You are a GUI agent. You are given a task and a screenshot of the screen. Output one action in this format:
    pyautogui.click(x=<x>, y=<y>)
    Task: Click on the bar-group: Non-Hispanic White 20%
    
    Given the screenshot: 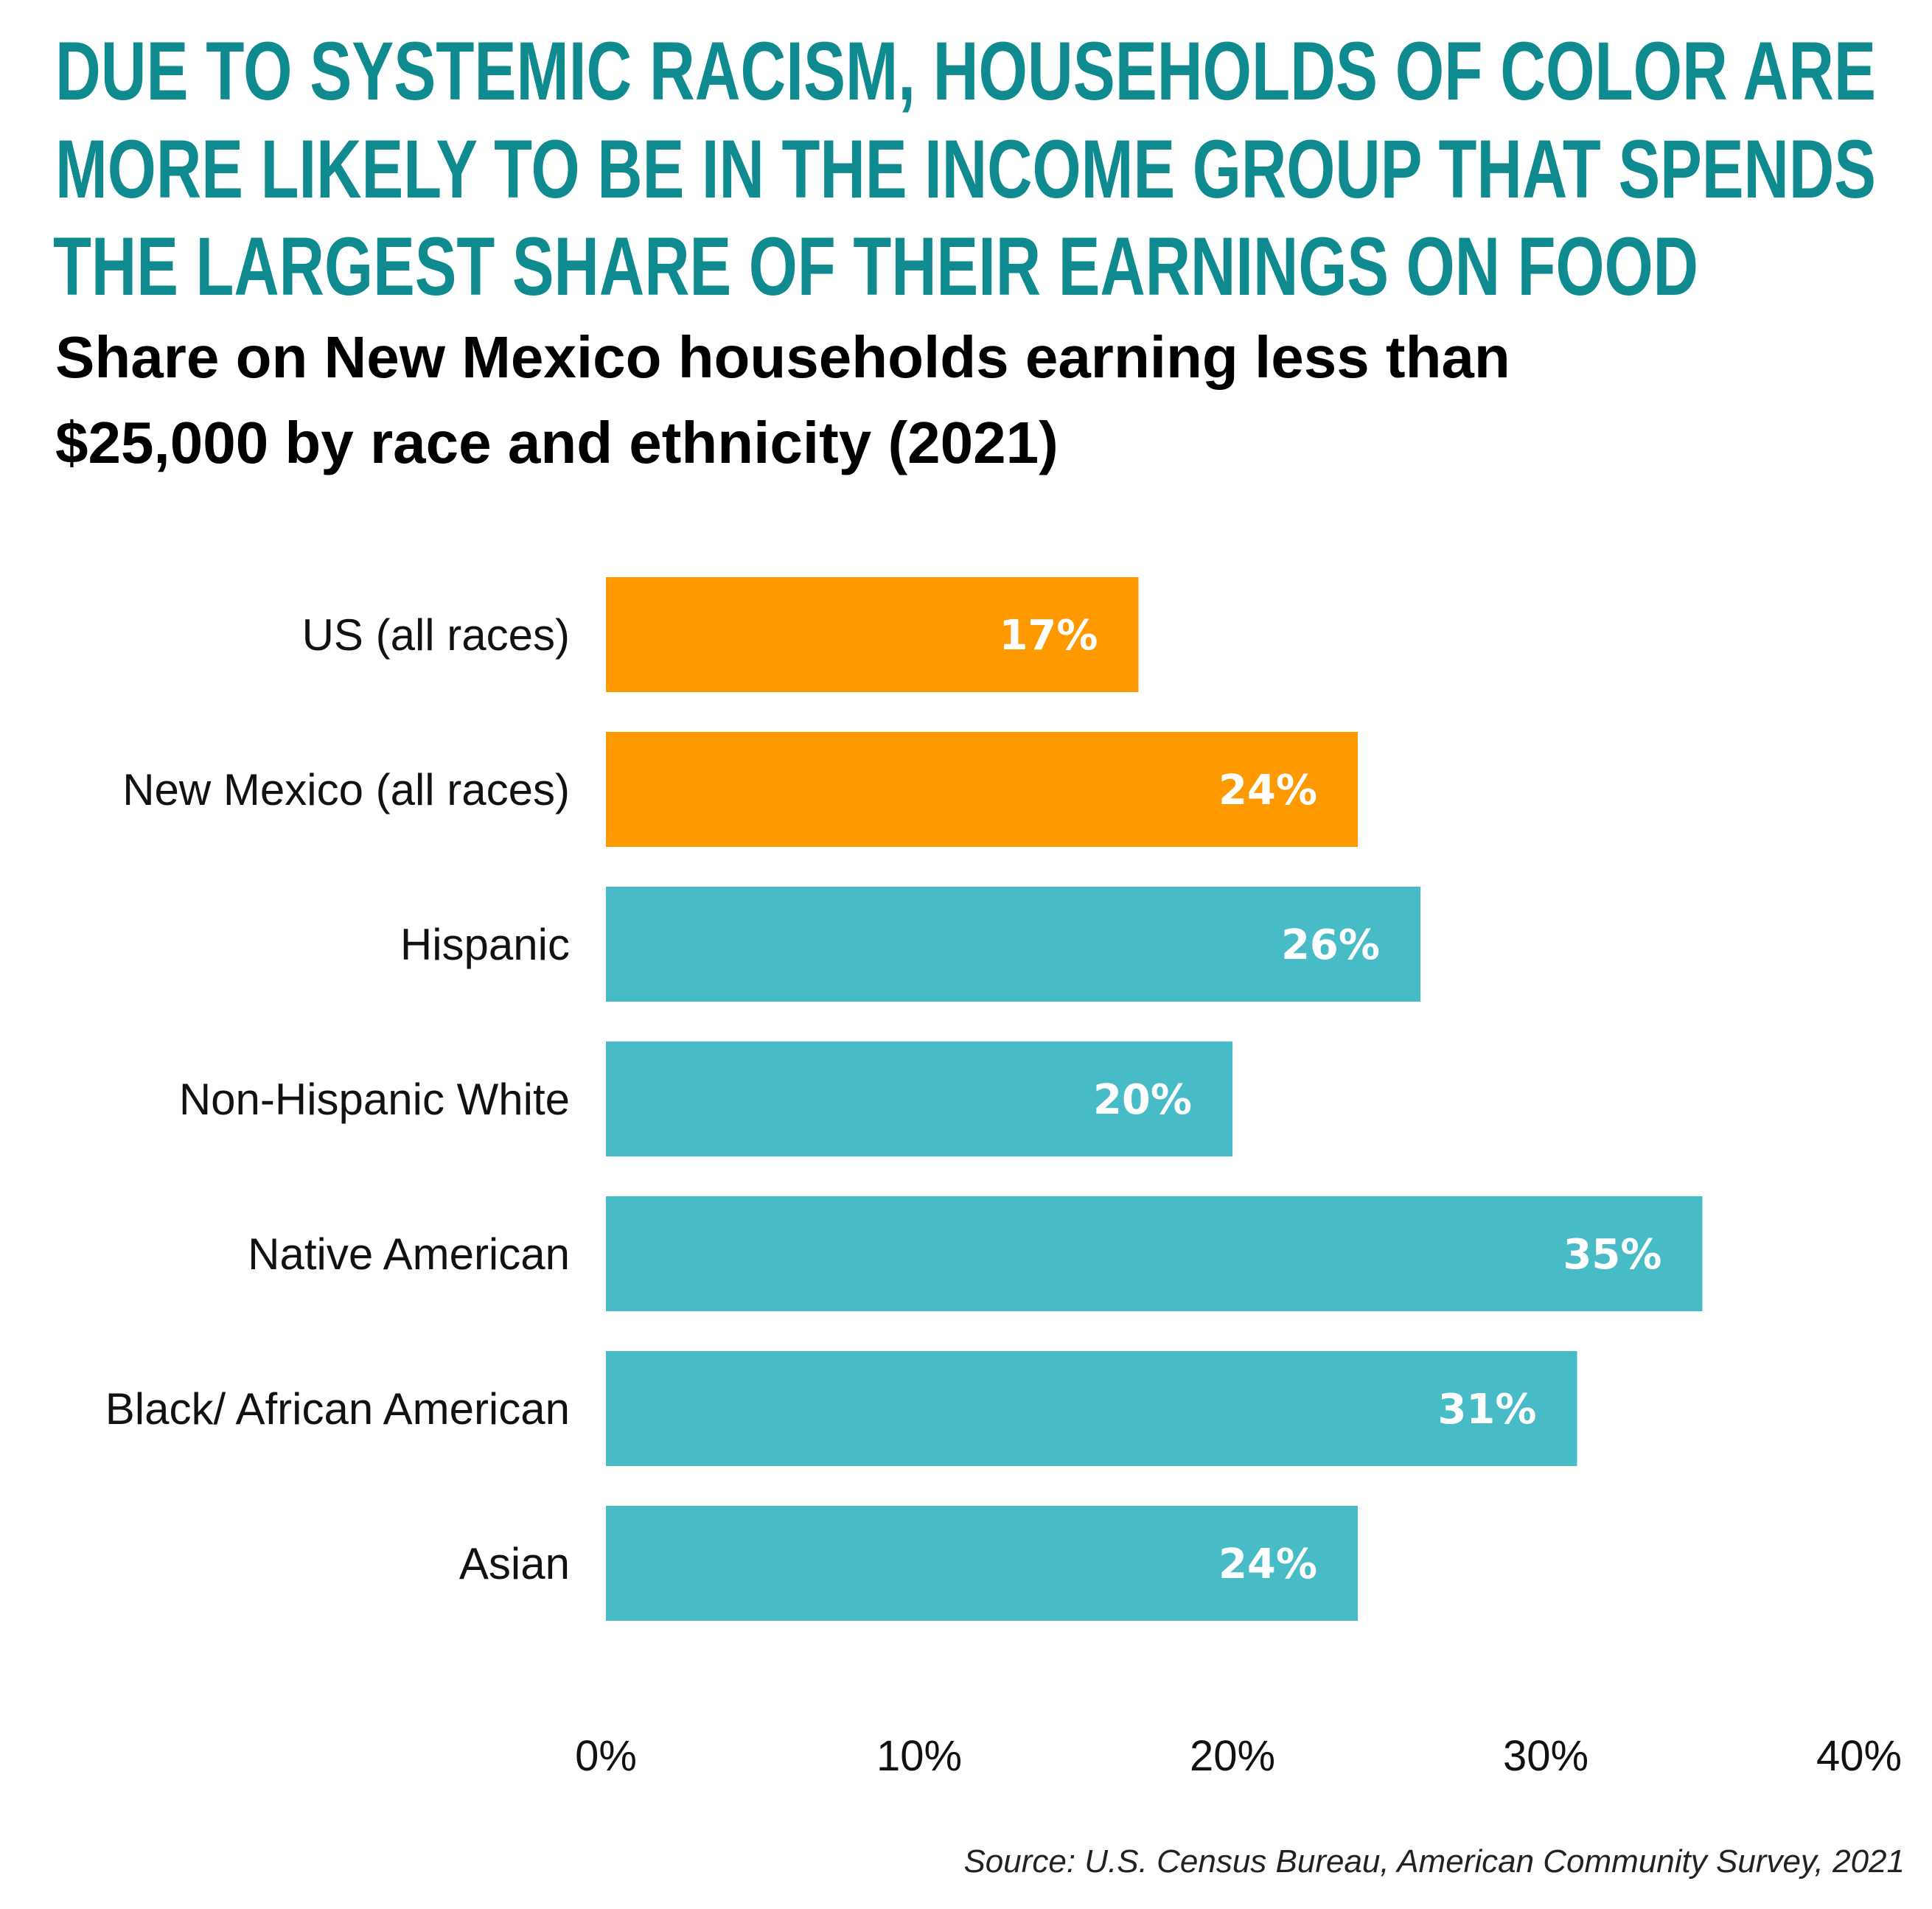 What is the action you would take?
    pyautogui.click(x=705, y=1099)
    